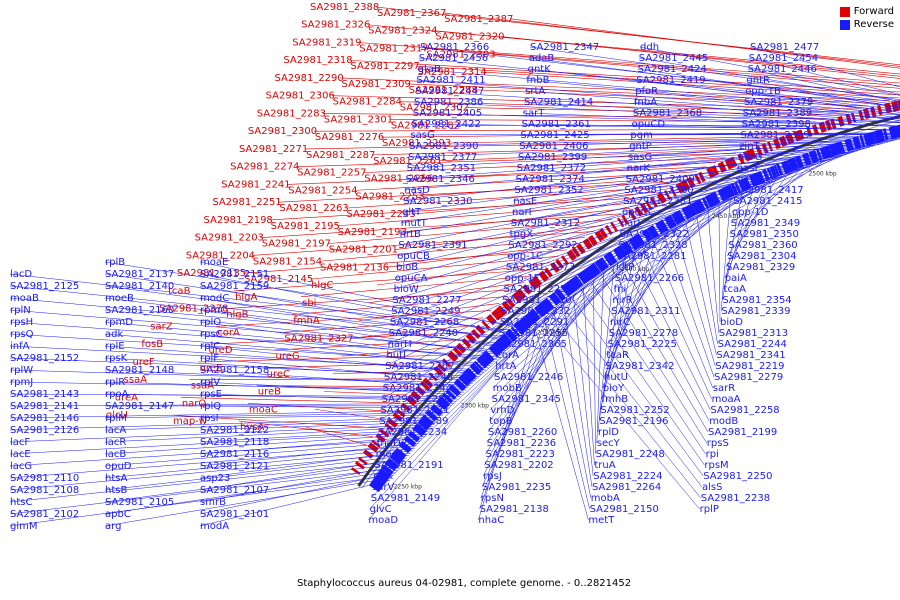 The height and width of the screenshot is (600, 900). Describe the element at coordinates (753, 333) in the screenshot. I see `reverse-gene-label: SA2981_2313` at that location.